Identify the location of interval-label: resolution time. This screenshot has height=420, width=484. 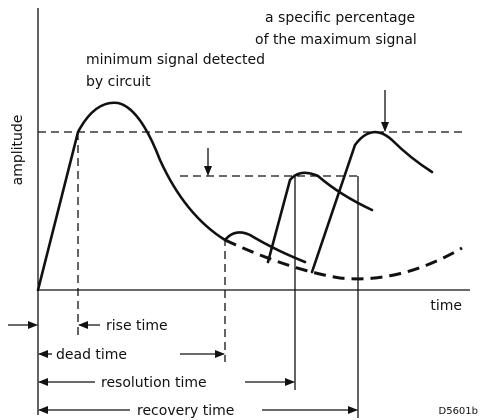
(154, 383).